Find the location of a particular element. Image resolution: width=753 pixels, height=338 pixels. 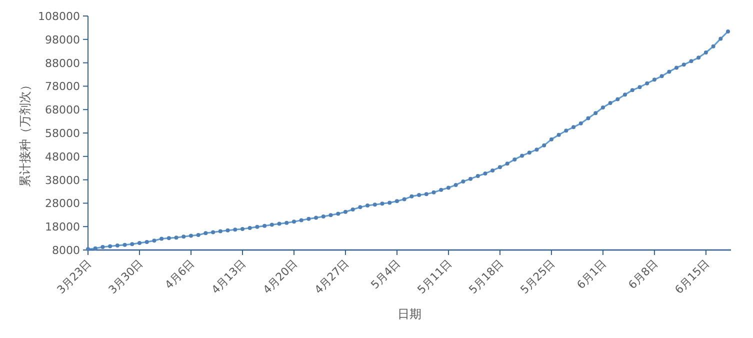

y-tick-label: 28000 is located at coordinates (62, 203).